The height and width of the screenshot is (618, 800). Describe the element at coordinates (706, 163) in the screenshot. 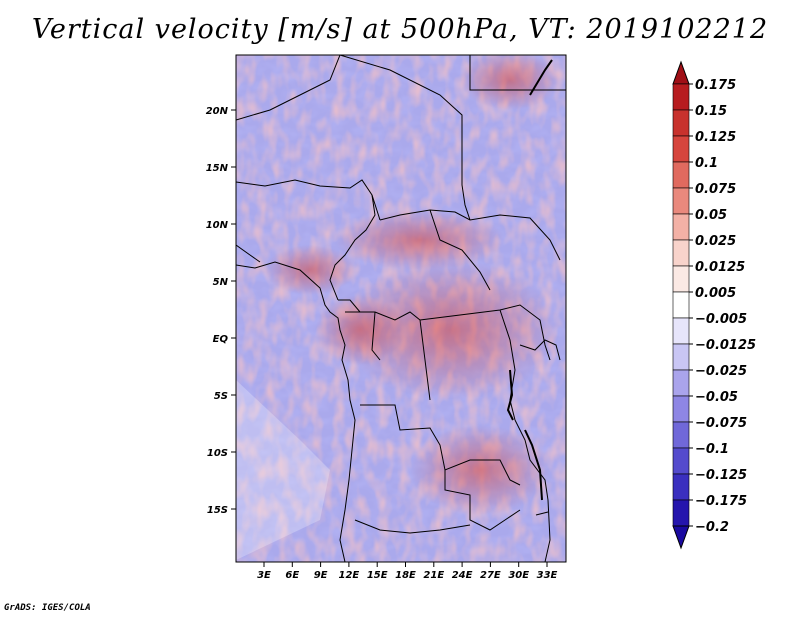

I see `colorbar-label: 0.1` at that location.